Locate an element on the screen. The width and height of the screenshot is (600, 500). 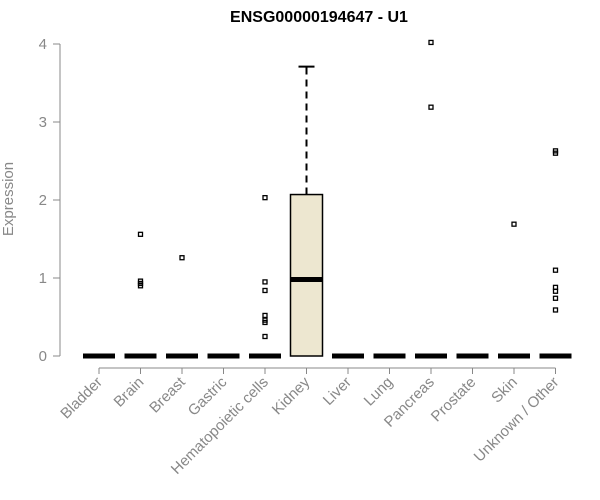
y-axis: 0 1 2 3 4 is located at coordinates (50, 200).